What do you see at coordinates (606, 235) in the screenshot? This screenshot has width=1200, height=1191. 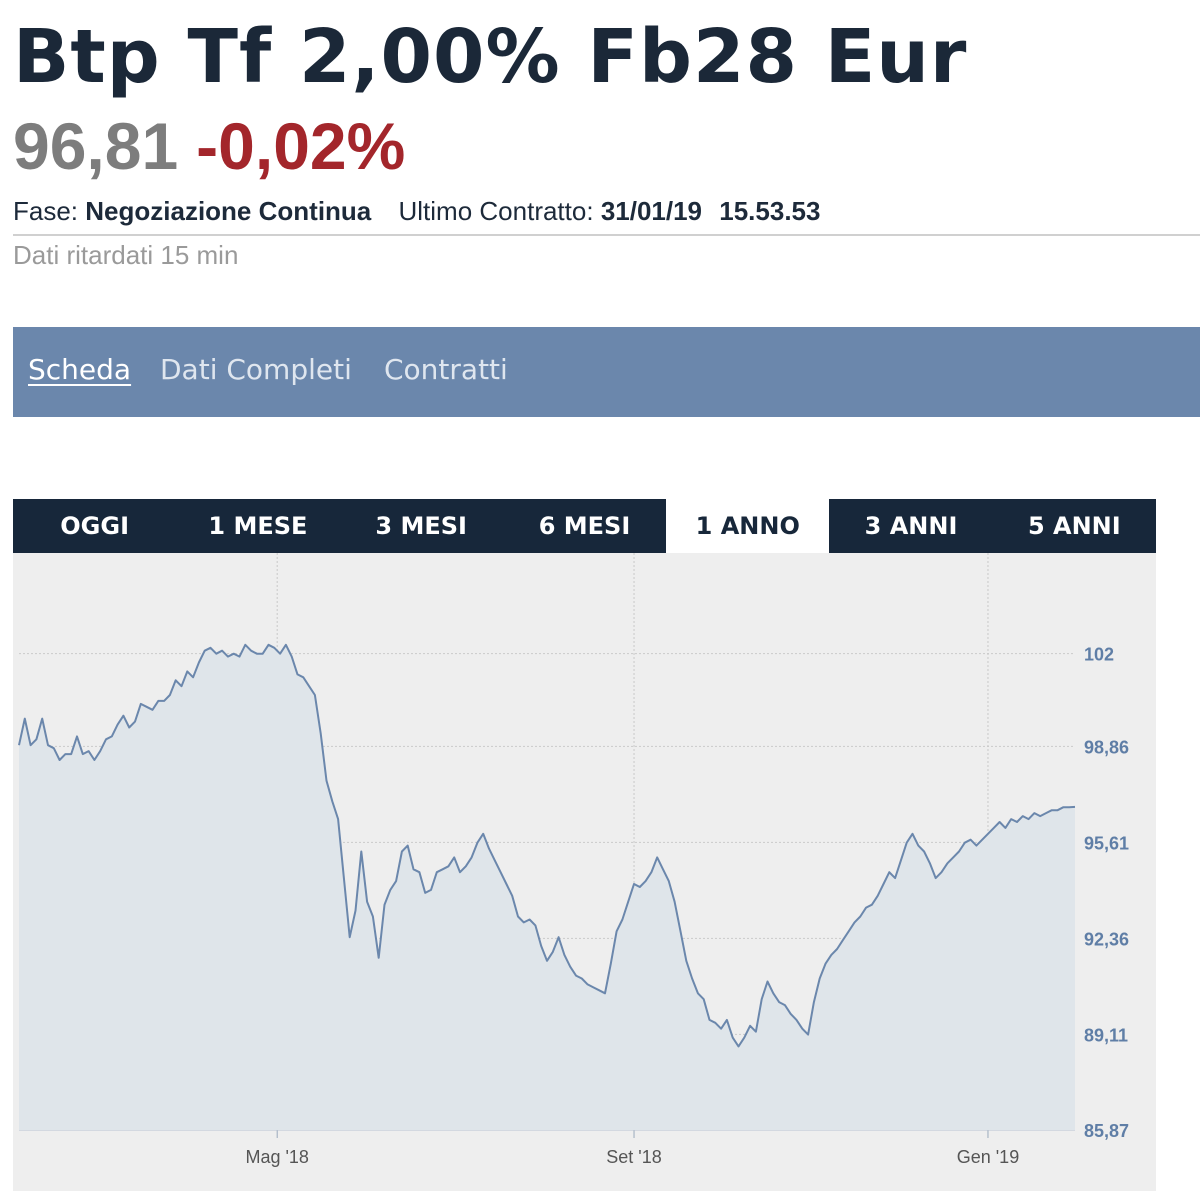 I see `divider` at bounding box center [606, 235].